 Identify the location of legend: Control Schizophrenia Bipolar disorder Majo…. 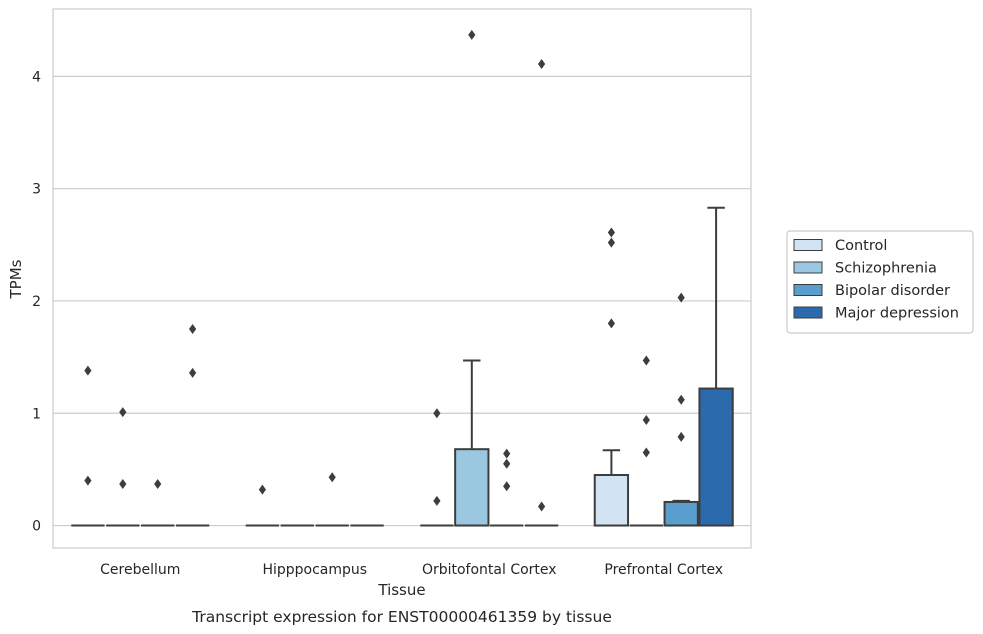
(880, 282).